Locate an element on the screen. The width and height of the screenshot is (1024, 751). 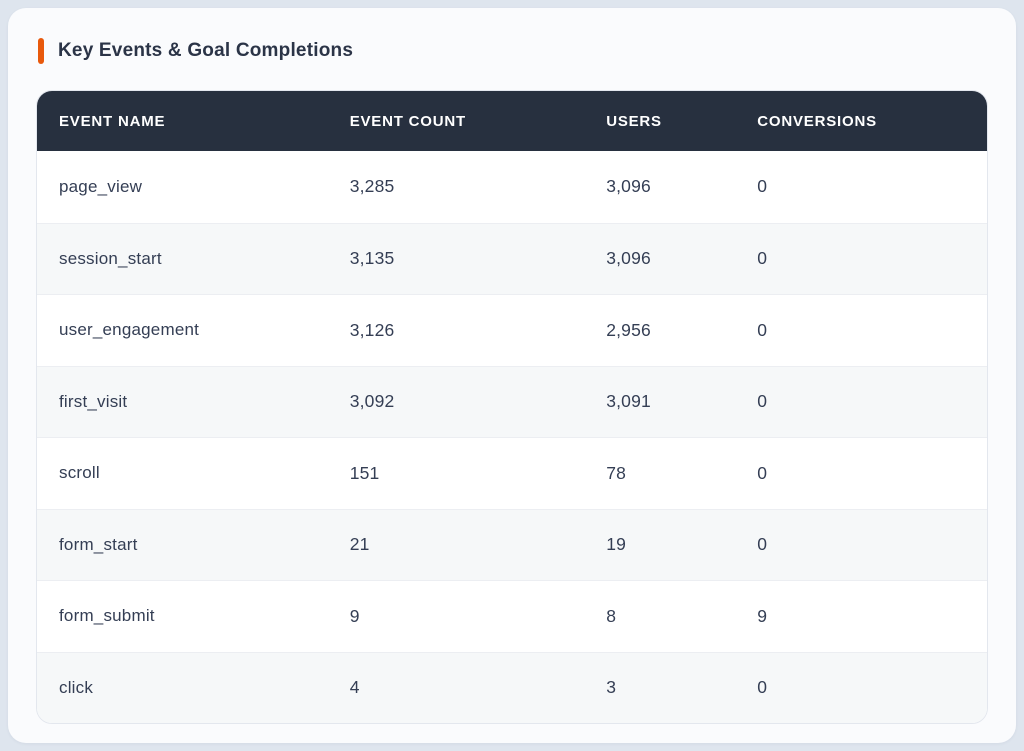
accent-bar-icon is located at coordinates (41, 51).